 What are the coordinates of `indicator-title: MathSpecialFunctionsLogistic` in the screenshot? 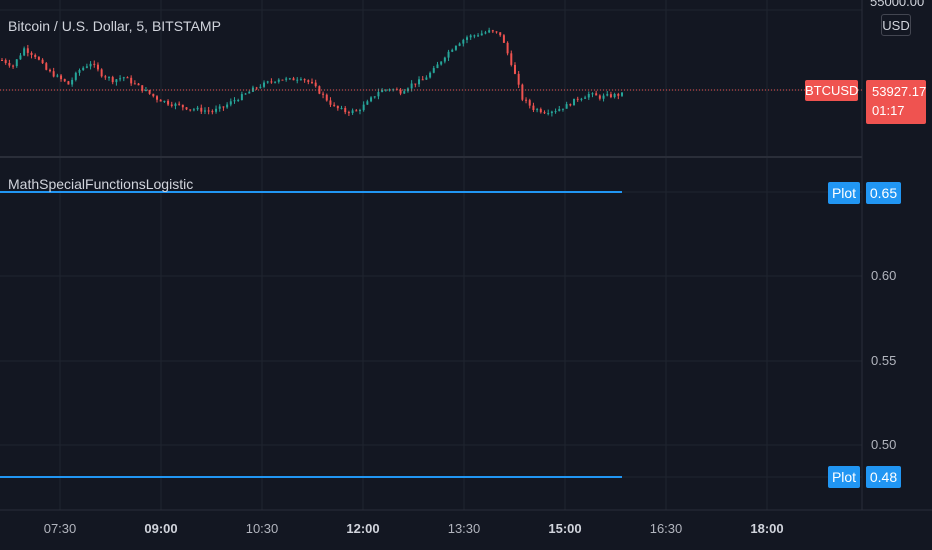 It's located at (101, 184).